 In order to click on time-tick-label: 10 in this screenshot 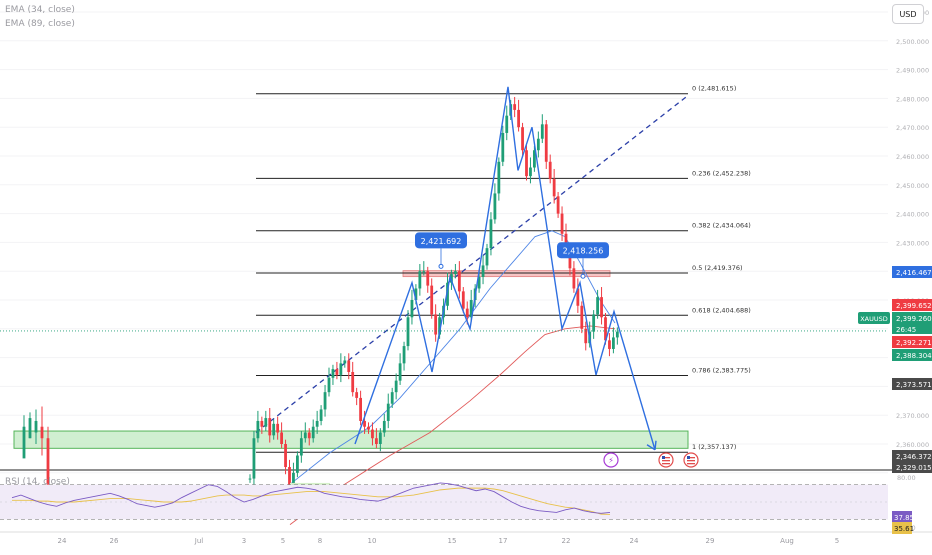, I will do `click(372, 541)`.